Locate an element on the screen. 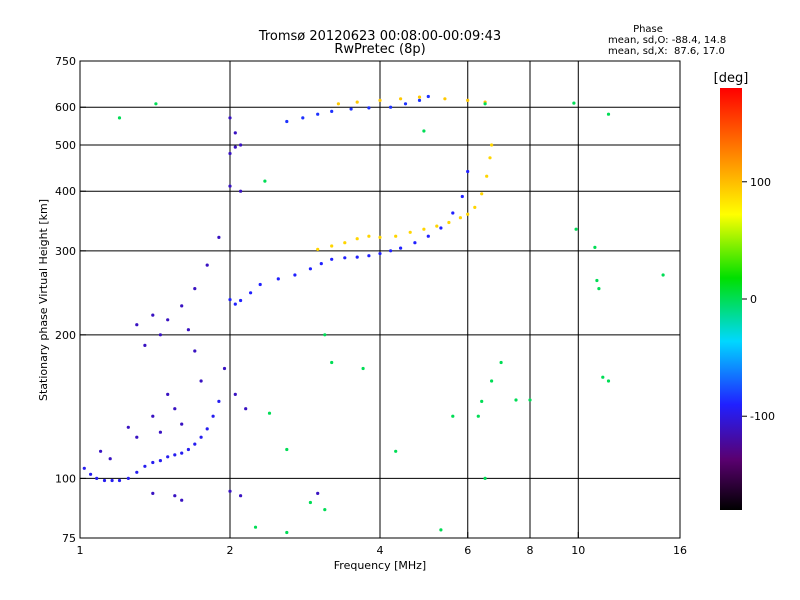  phase-stats-x: mean, sd,X: 87.6, 17.0 is located at coordinates (666, 51).